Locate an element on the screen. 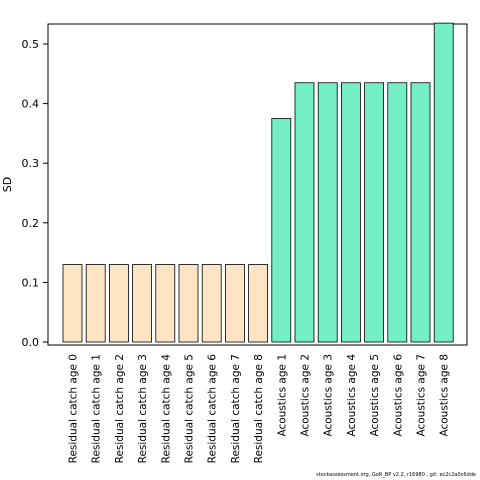 The width and height of the screenshot is (480, 480). x-category-label: Residual catch age 4 is located at coordinates (166, 409).